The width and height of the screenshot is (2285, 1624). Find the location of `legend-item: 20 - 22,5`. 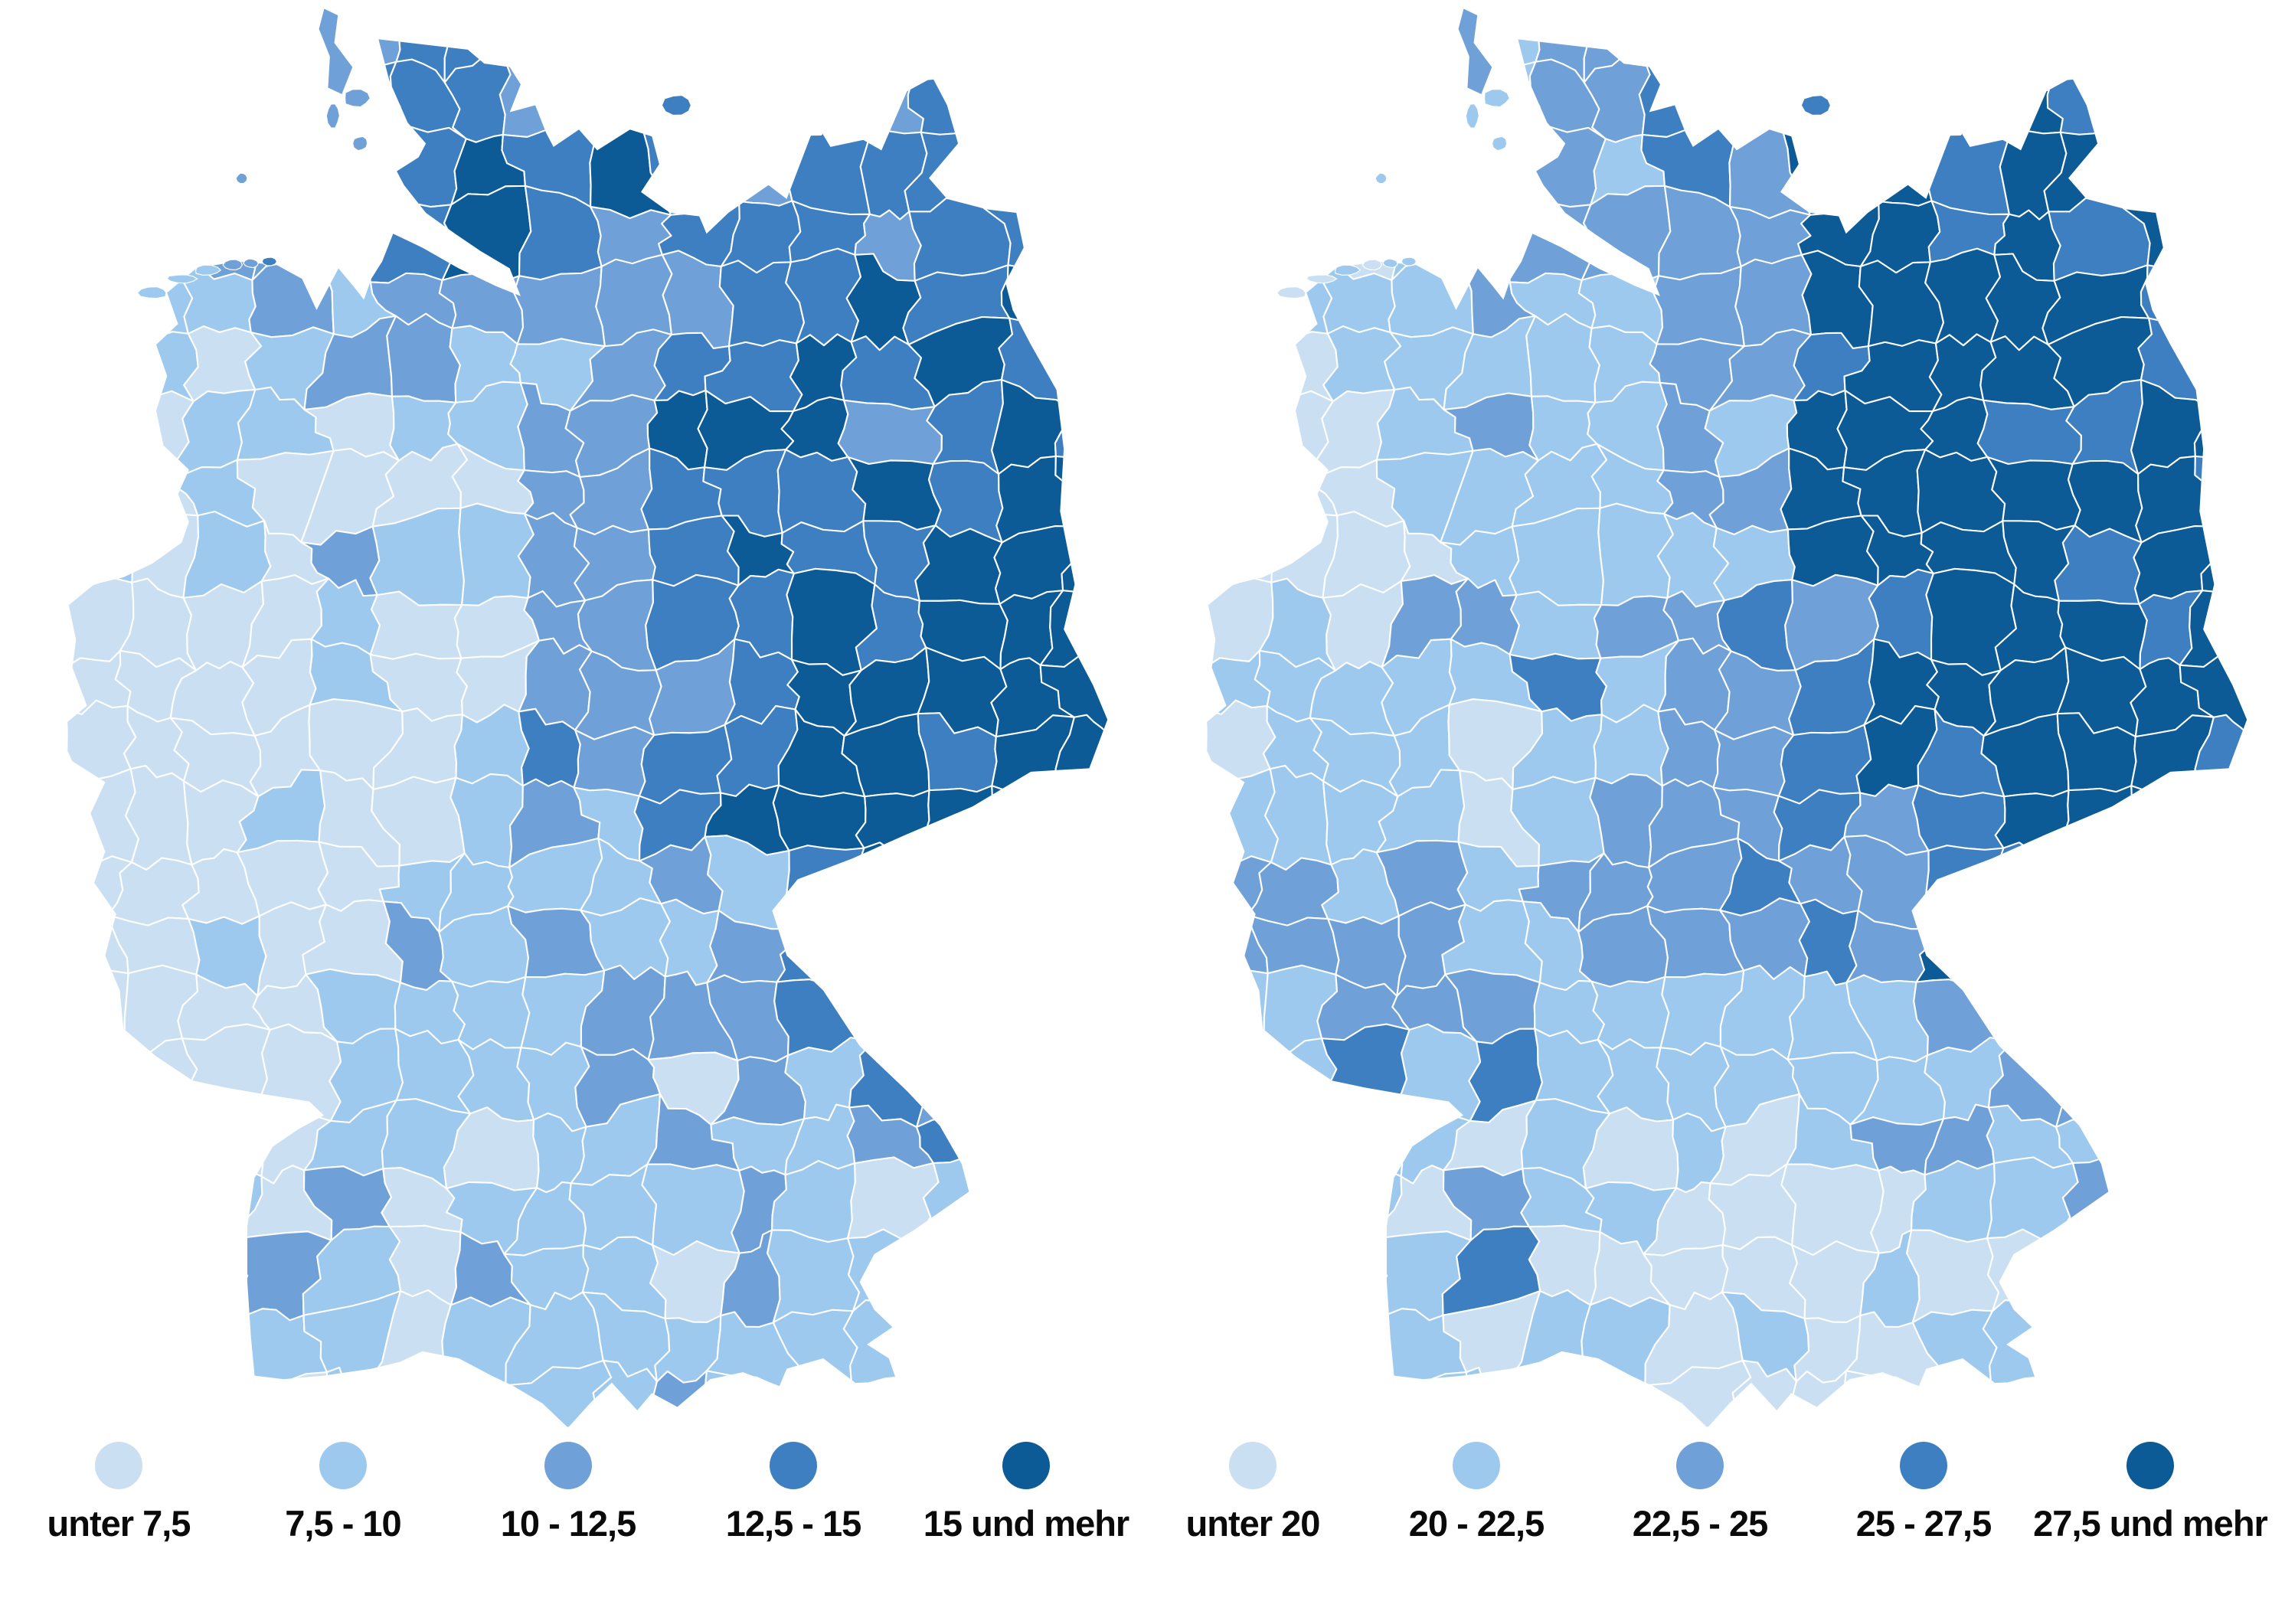

legend-item: 20 - 22,5 is located at coordinates (1476, 1493).